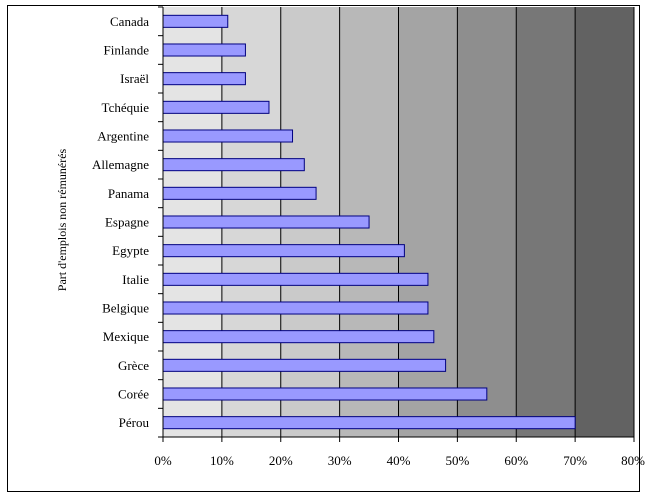 The height and width of the screenshot is (497, 646). Describe the element at coordinates (120, 164) in the screenshot. I see `category-label: Allemagne` at that location.